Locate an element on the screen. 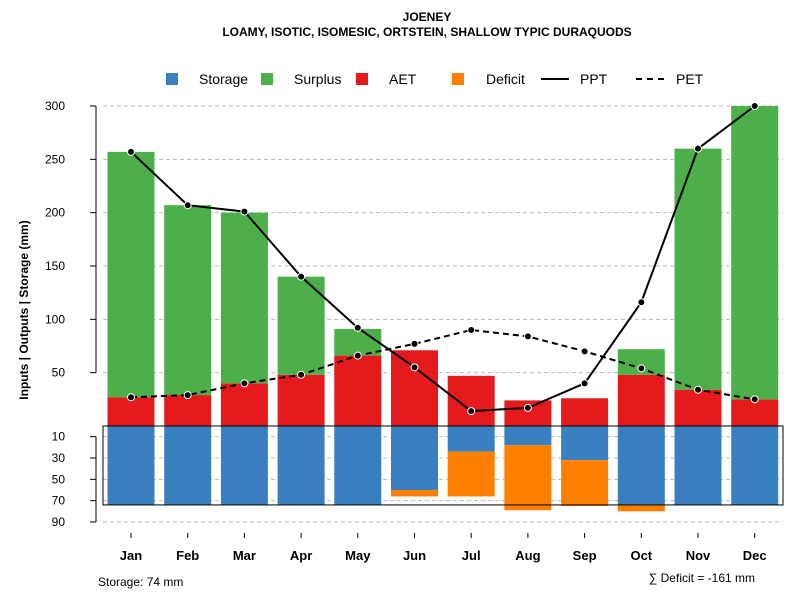 Image resolution: width=800 pixels, height=605 pixels. y-tick-label-lower: 10 is located at coordinates (59, 437).